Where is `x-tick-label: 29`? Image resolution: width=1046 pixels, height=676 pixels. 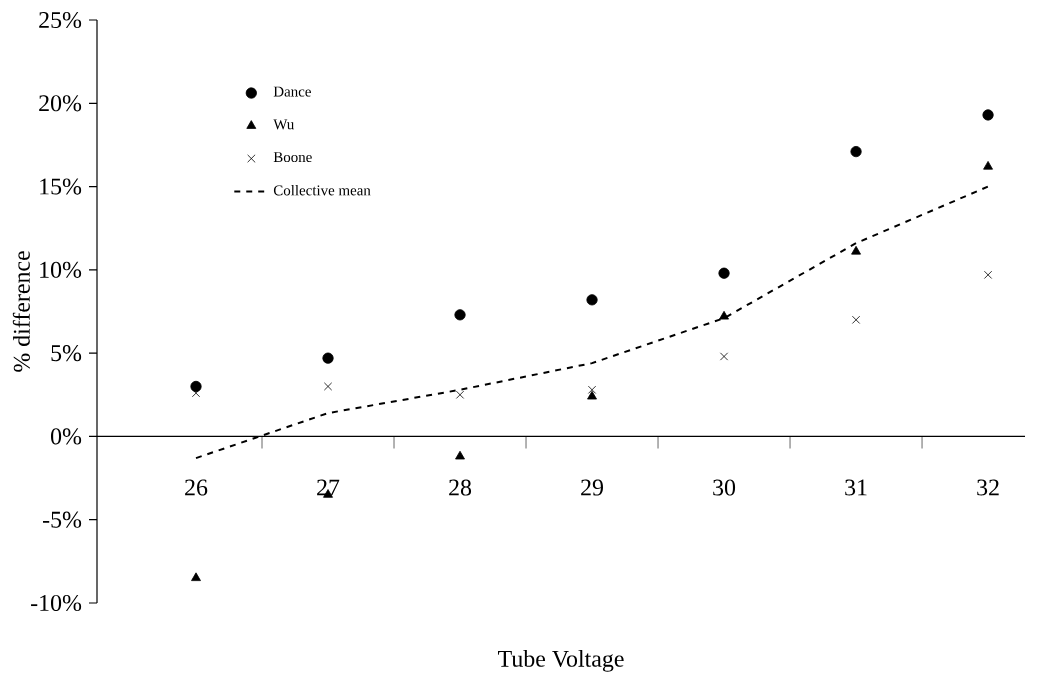
x-tick-label: 29 is located at coordinates (592, 487).